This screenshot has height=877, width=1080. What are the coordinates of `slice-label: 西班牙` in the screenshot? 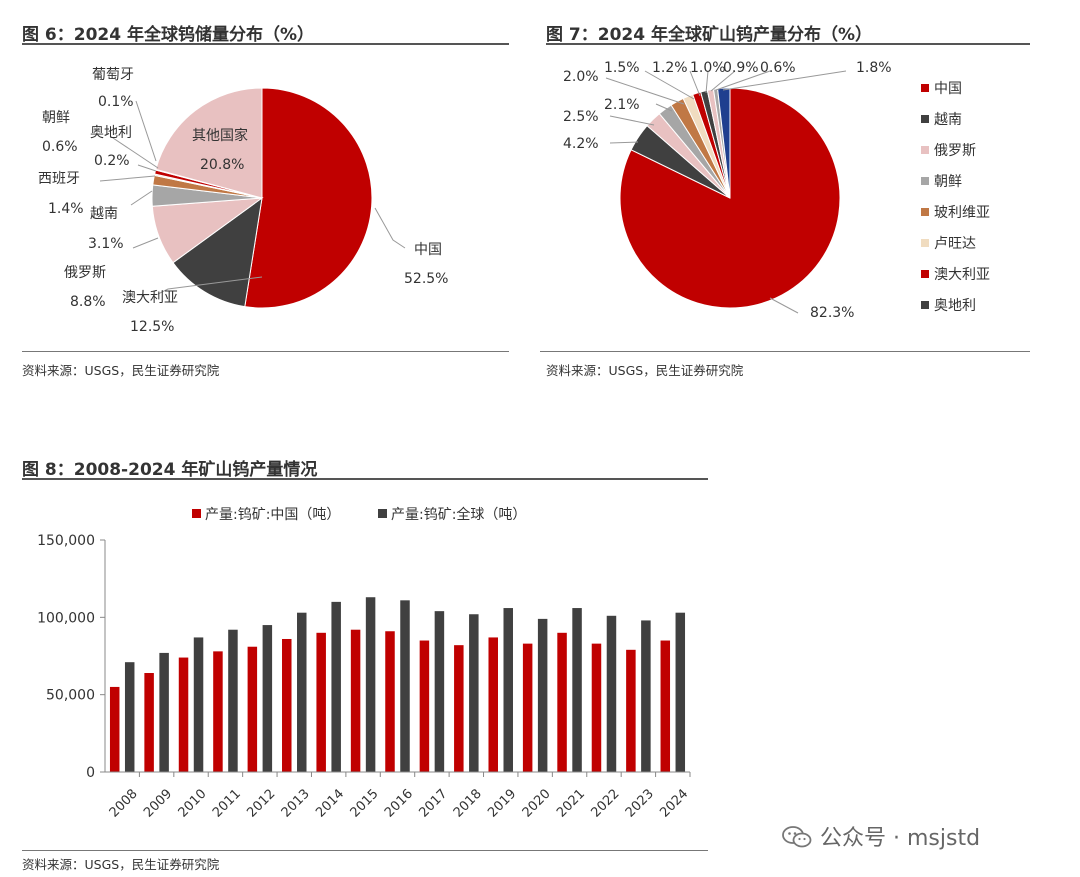 It's located at (59, 179).